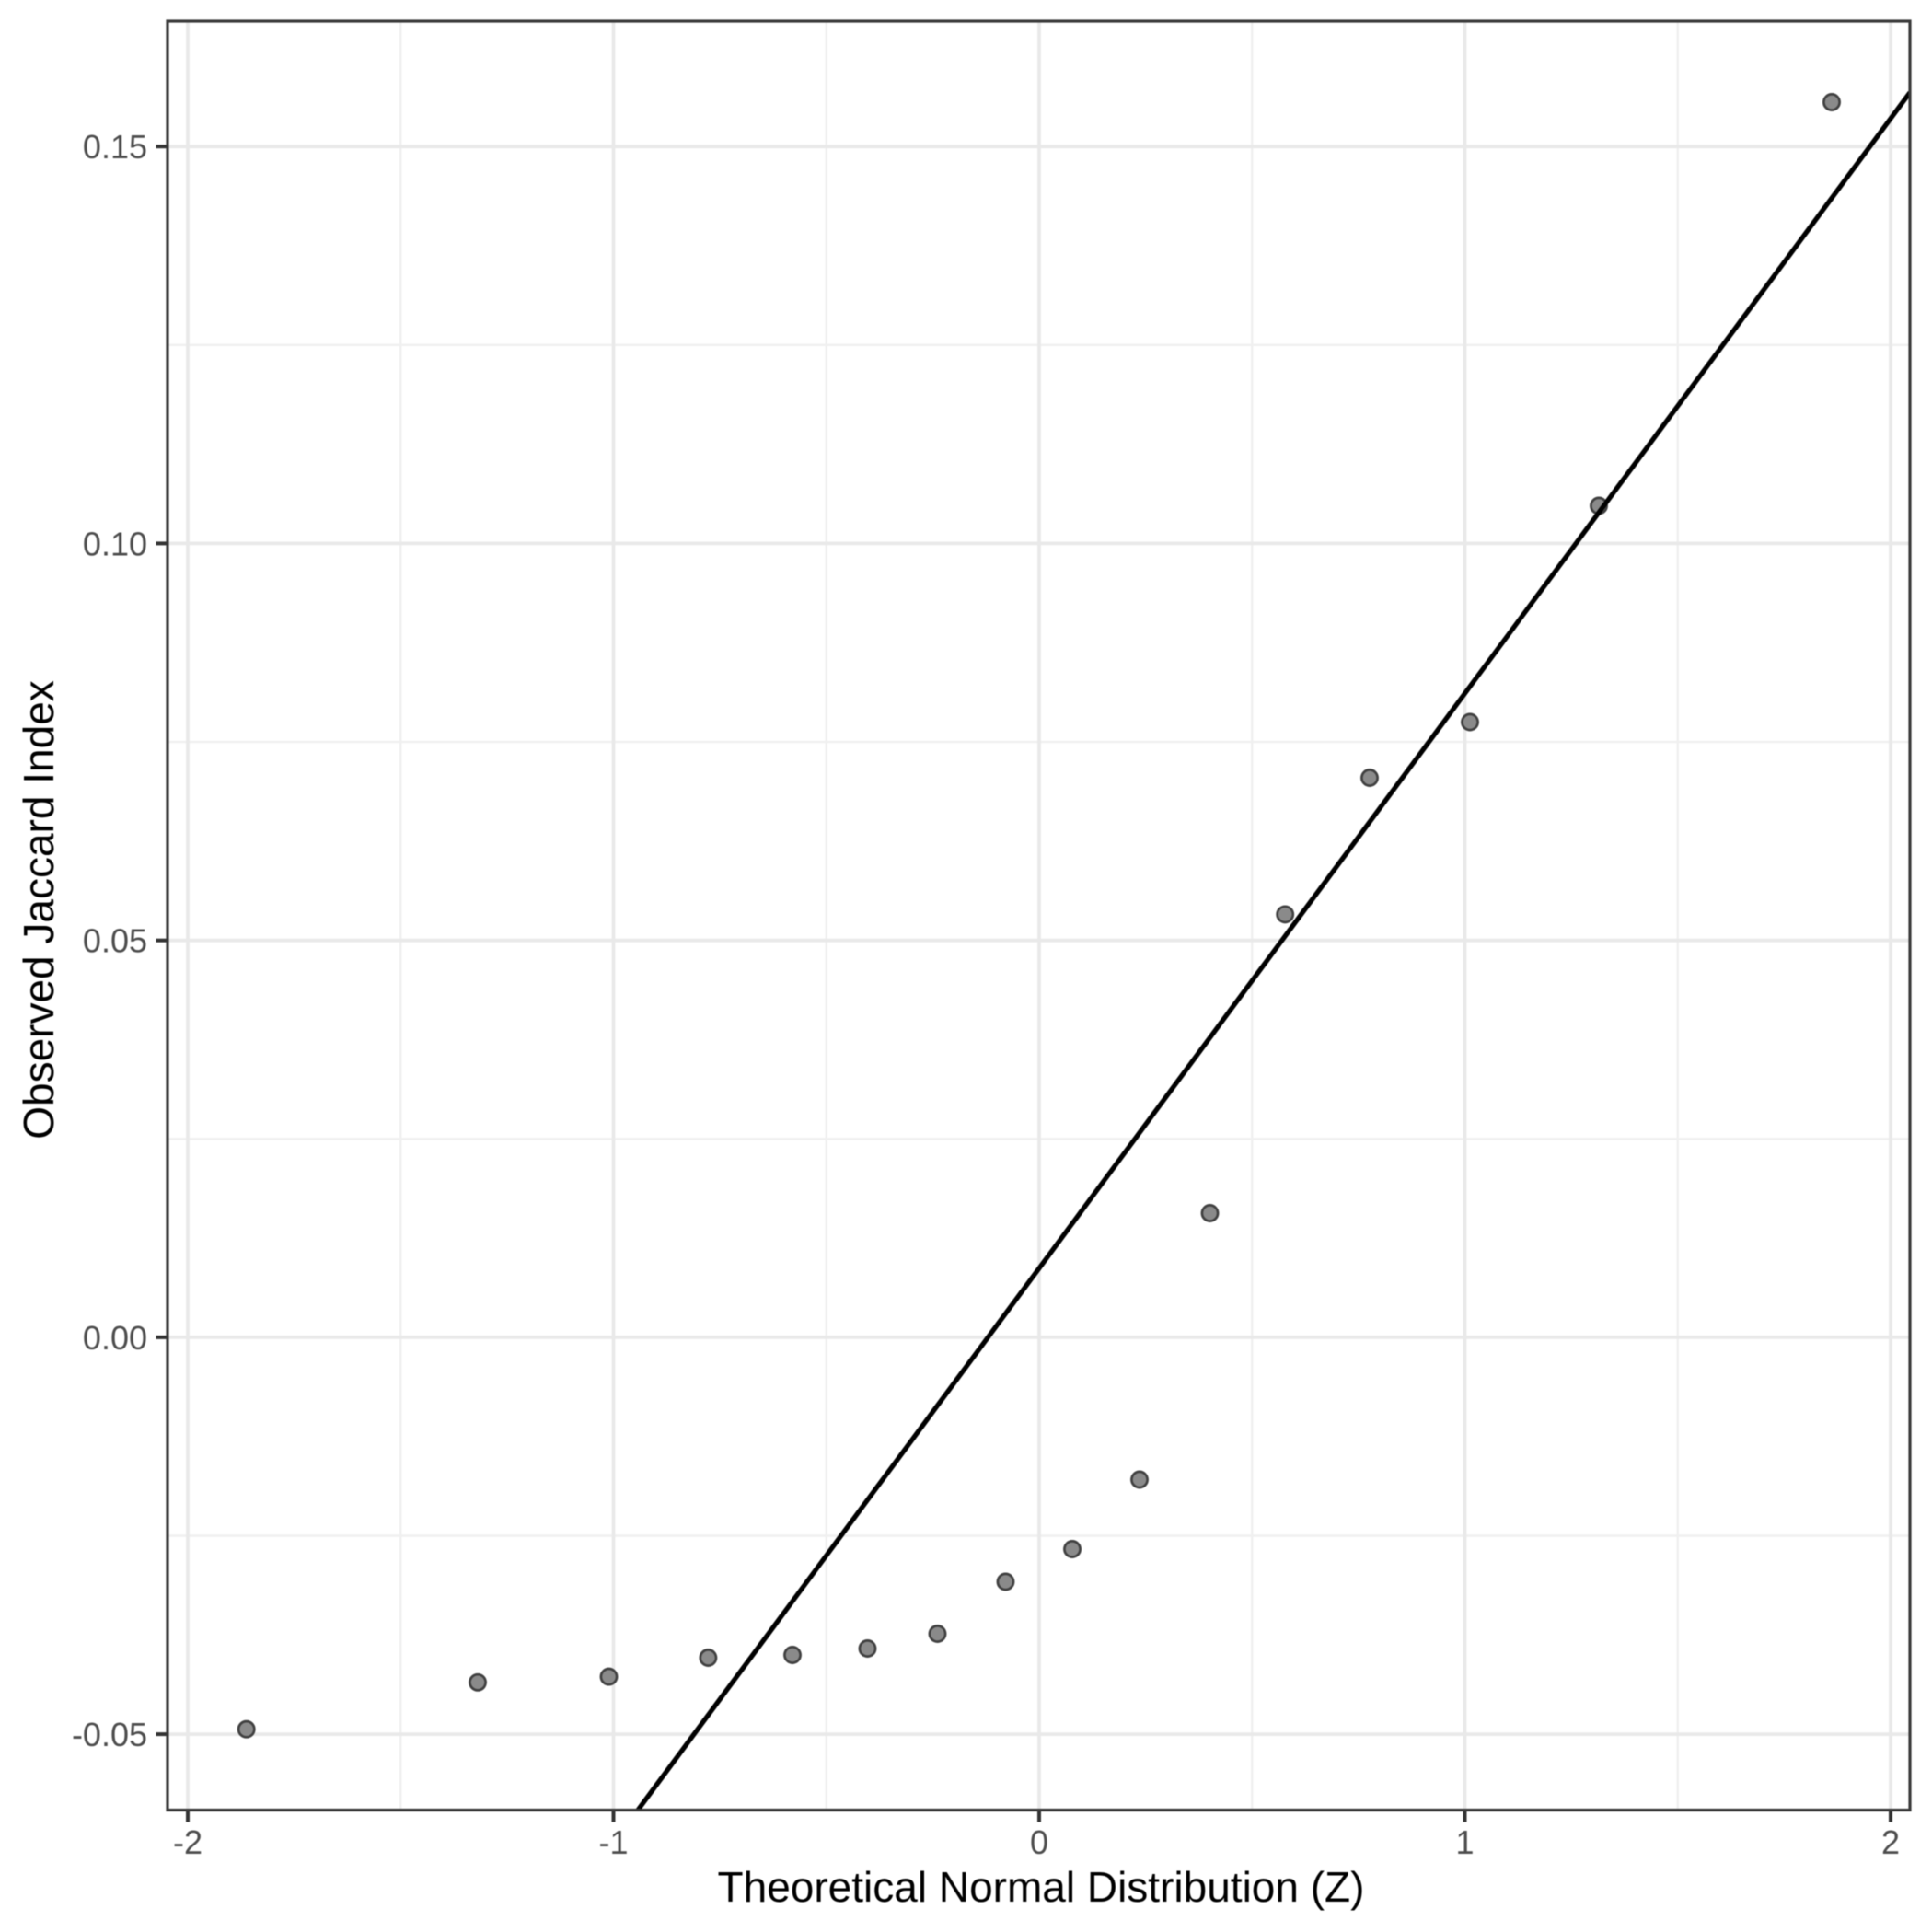 This screenshot has height=1932, width=1932. What do you see at coordinates (613, 1842) in the screenshot?
I see `svg-text: -1` at bounding box center [613, 1842].